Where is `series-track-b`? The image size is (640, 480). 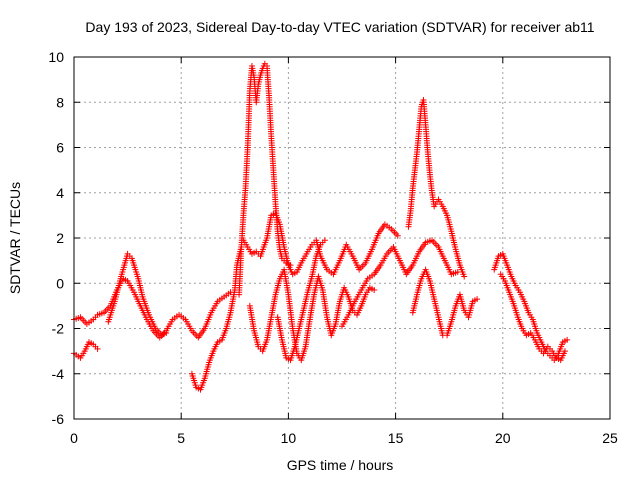 series-track-b is located at coordinates (86, 350).